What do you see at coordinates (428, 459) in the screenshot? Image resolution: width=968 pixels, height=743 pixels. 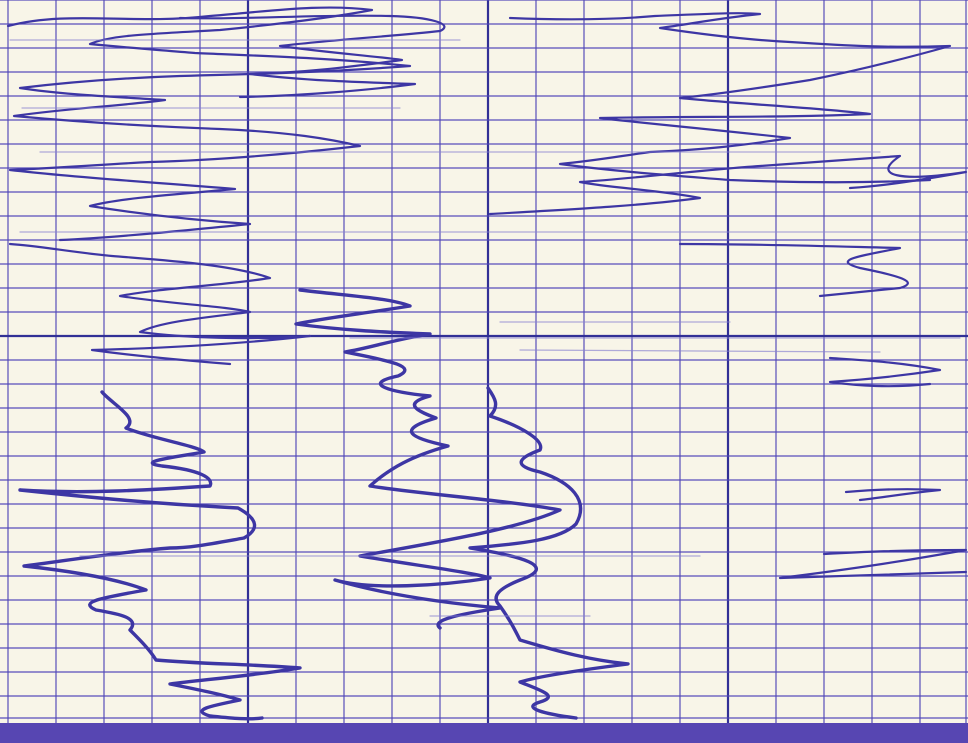 I see `center-wave-trace` at bounding box center [428, 459].